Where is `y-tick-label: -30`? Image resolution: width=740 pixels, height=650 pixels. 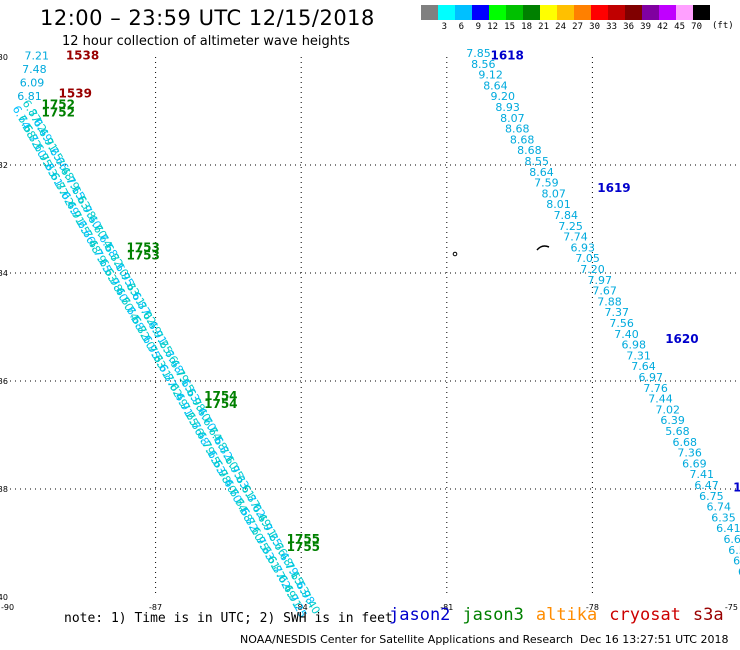
y-tick-label: -30 is located at coordinates (4, 57).